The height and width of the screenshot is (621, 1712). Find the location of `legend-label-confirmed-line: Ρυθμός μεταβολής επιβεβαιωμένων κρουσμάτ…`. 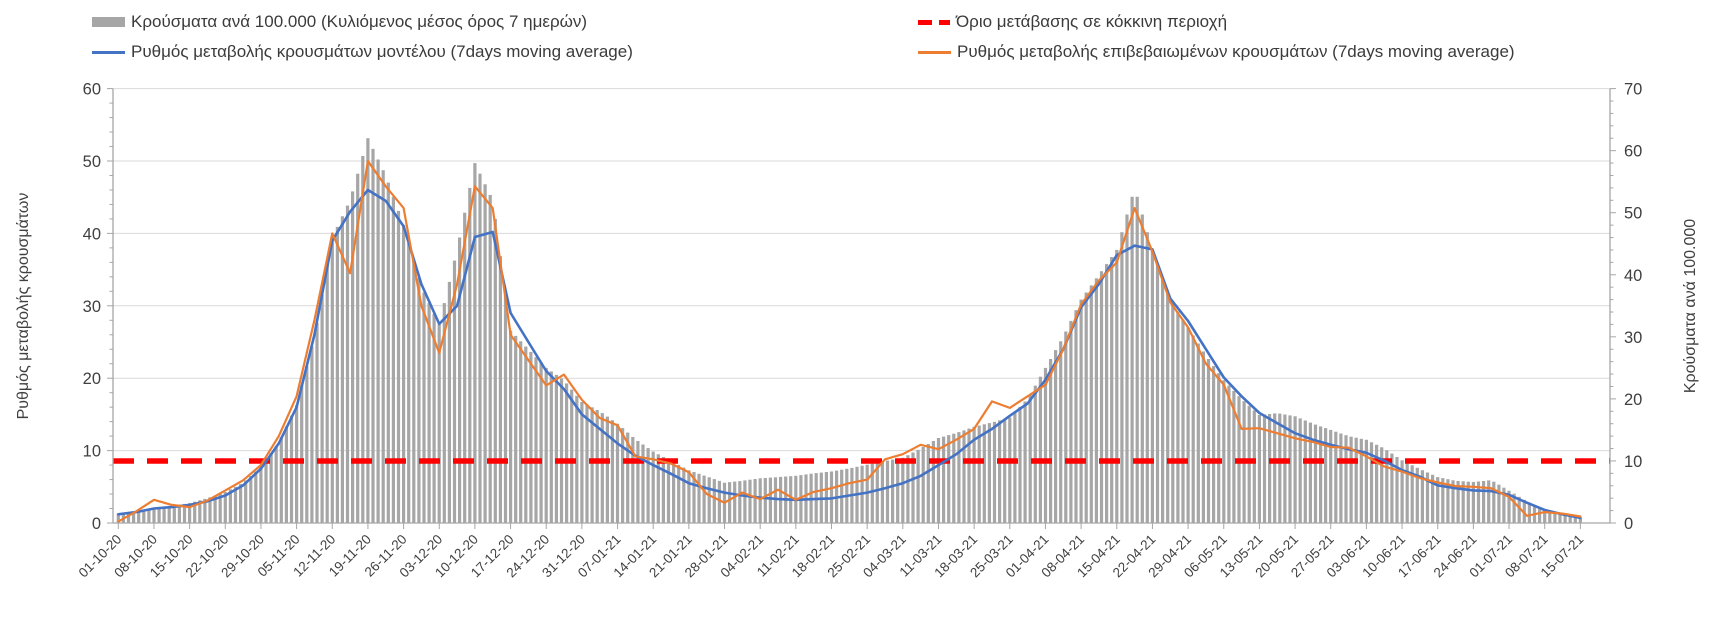

legend-label-confirmed-line: Ρυθμός μεταβολής επιβεβαιωμένων κρουσμάτ… is located at coordinates (1236, 51).